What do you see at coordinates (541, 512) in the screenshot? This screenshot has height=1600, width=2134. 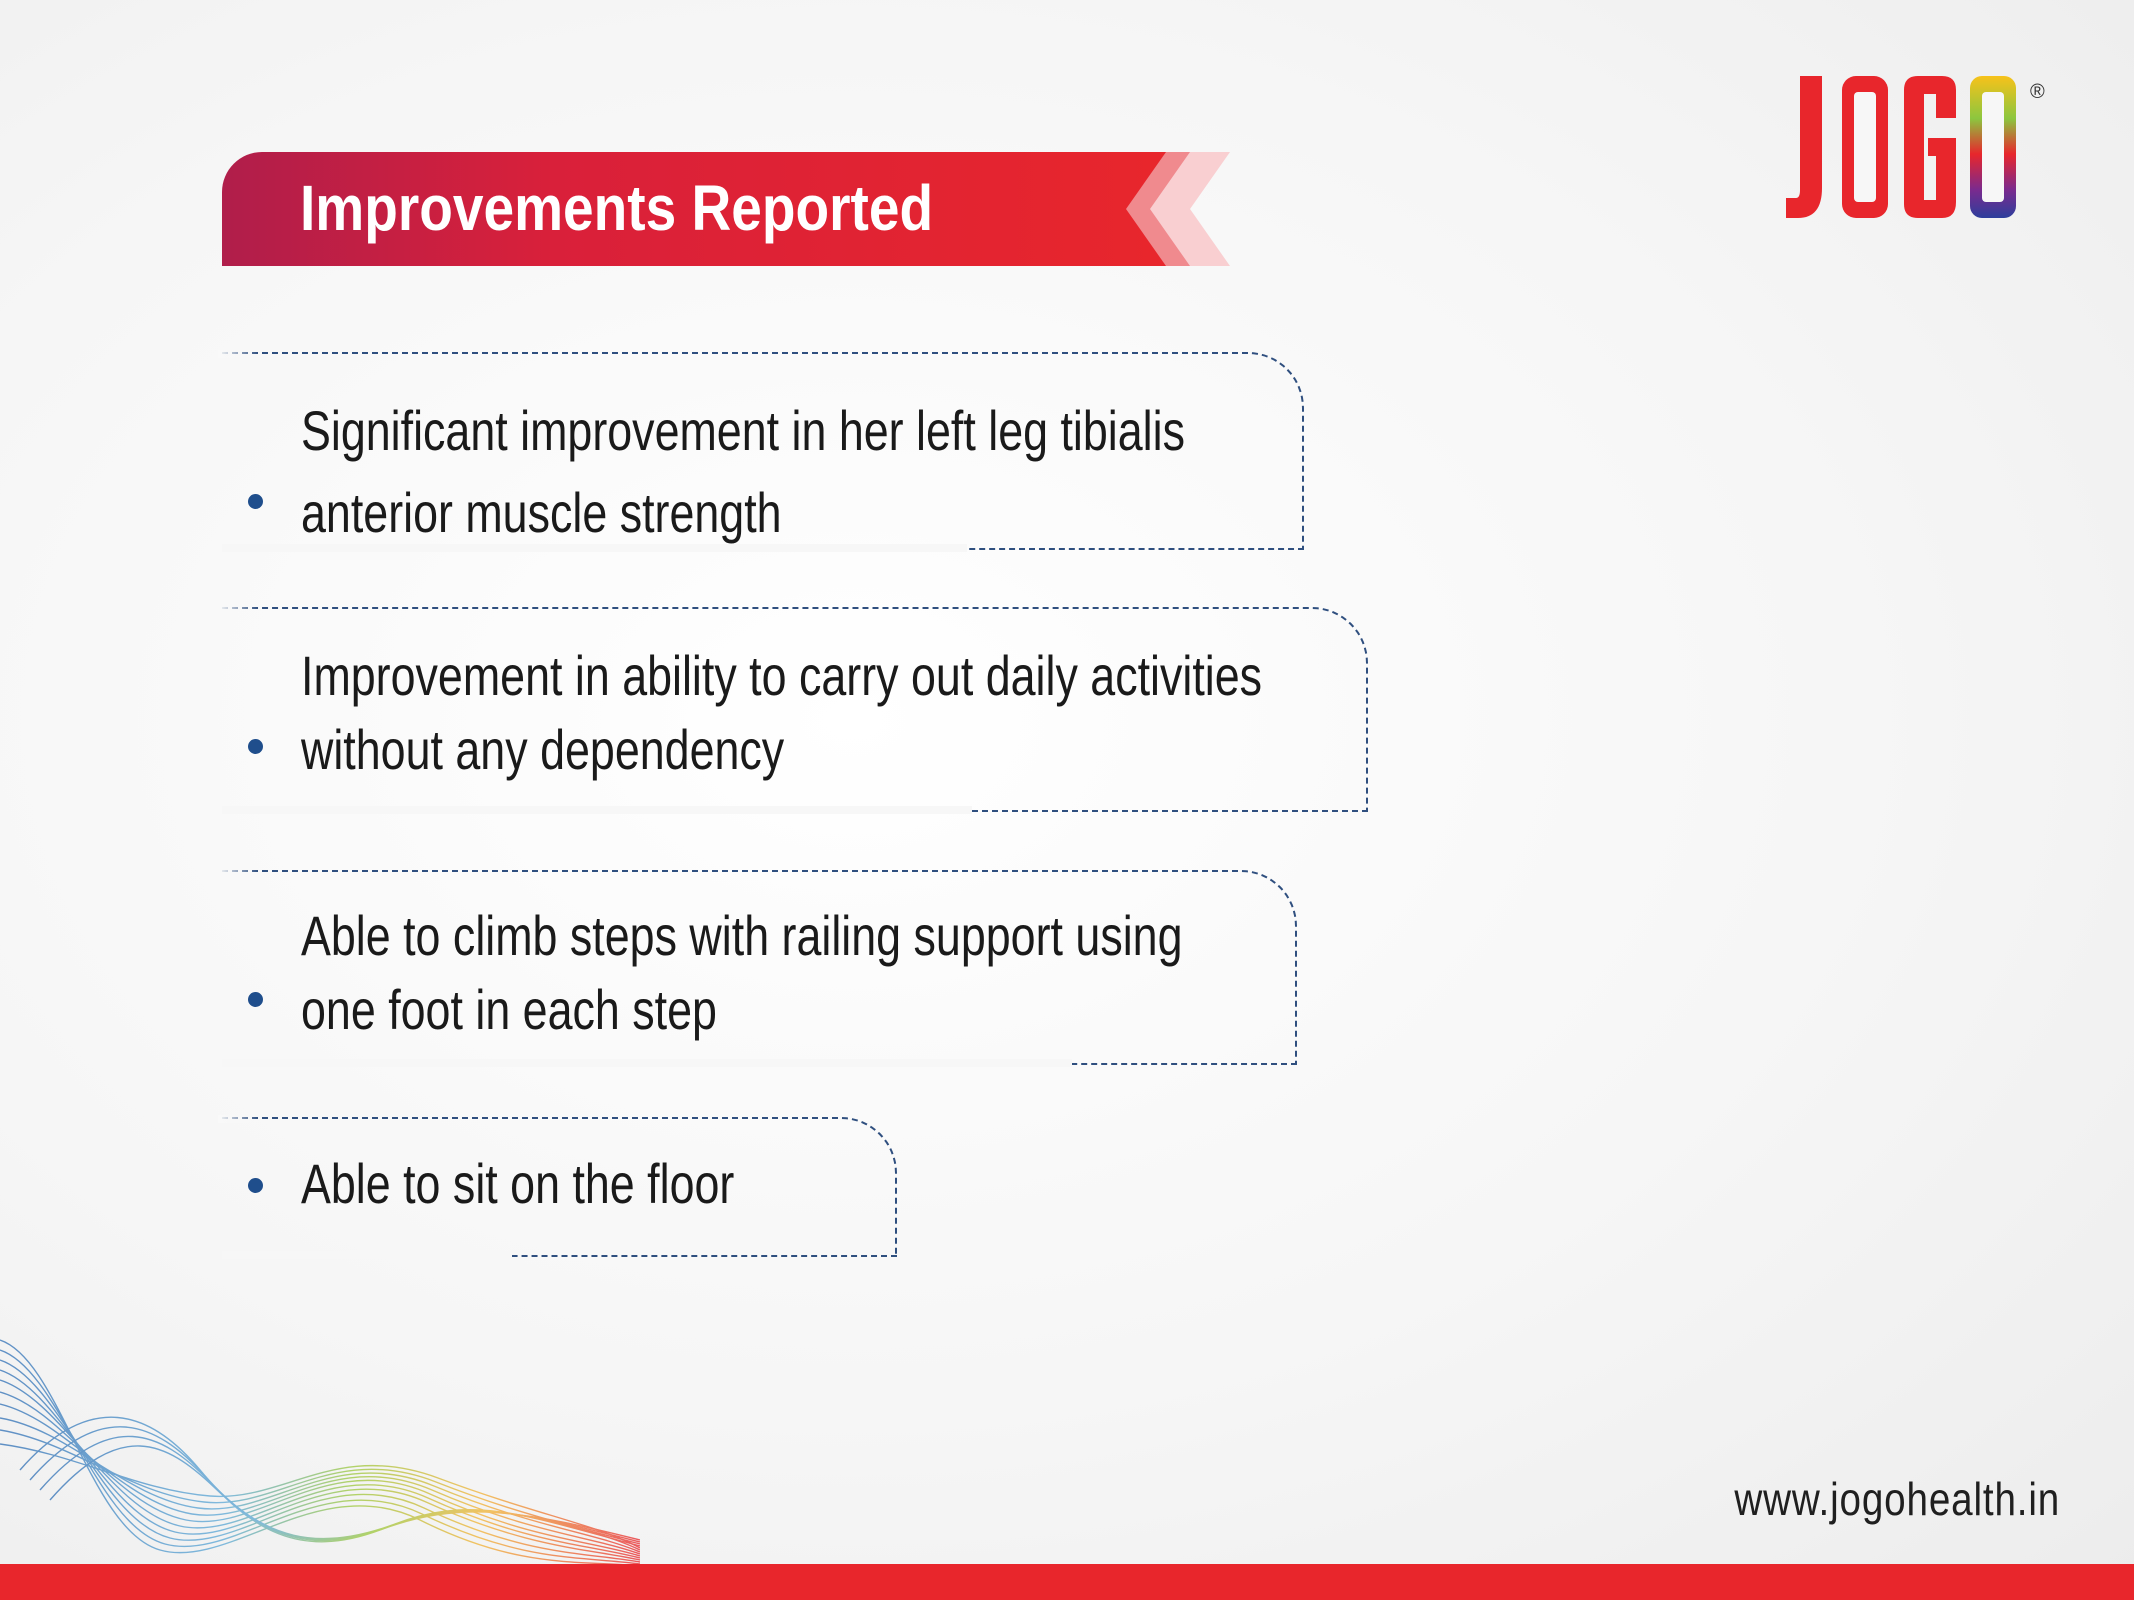 I see `list-item-line: anterior muscle strength` at bounding box center [541, 512].